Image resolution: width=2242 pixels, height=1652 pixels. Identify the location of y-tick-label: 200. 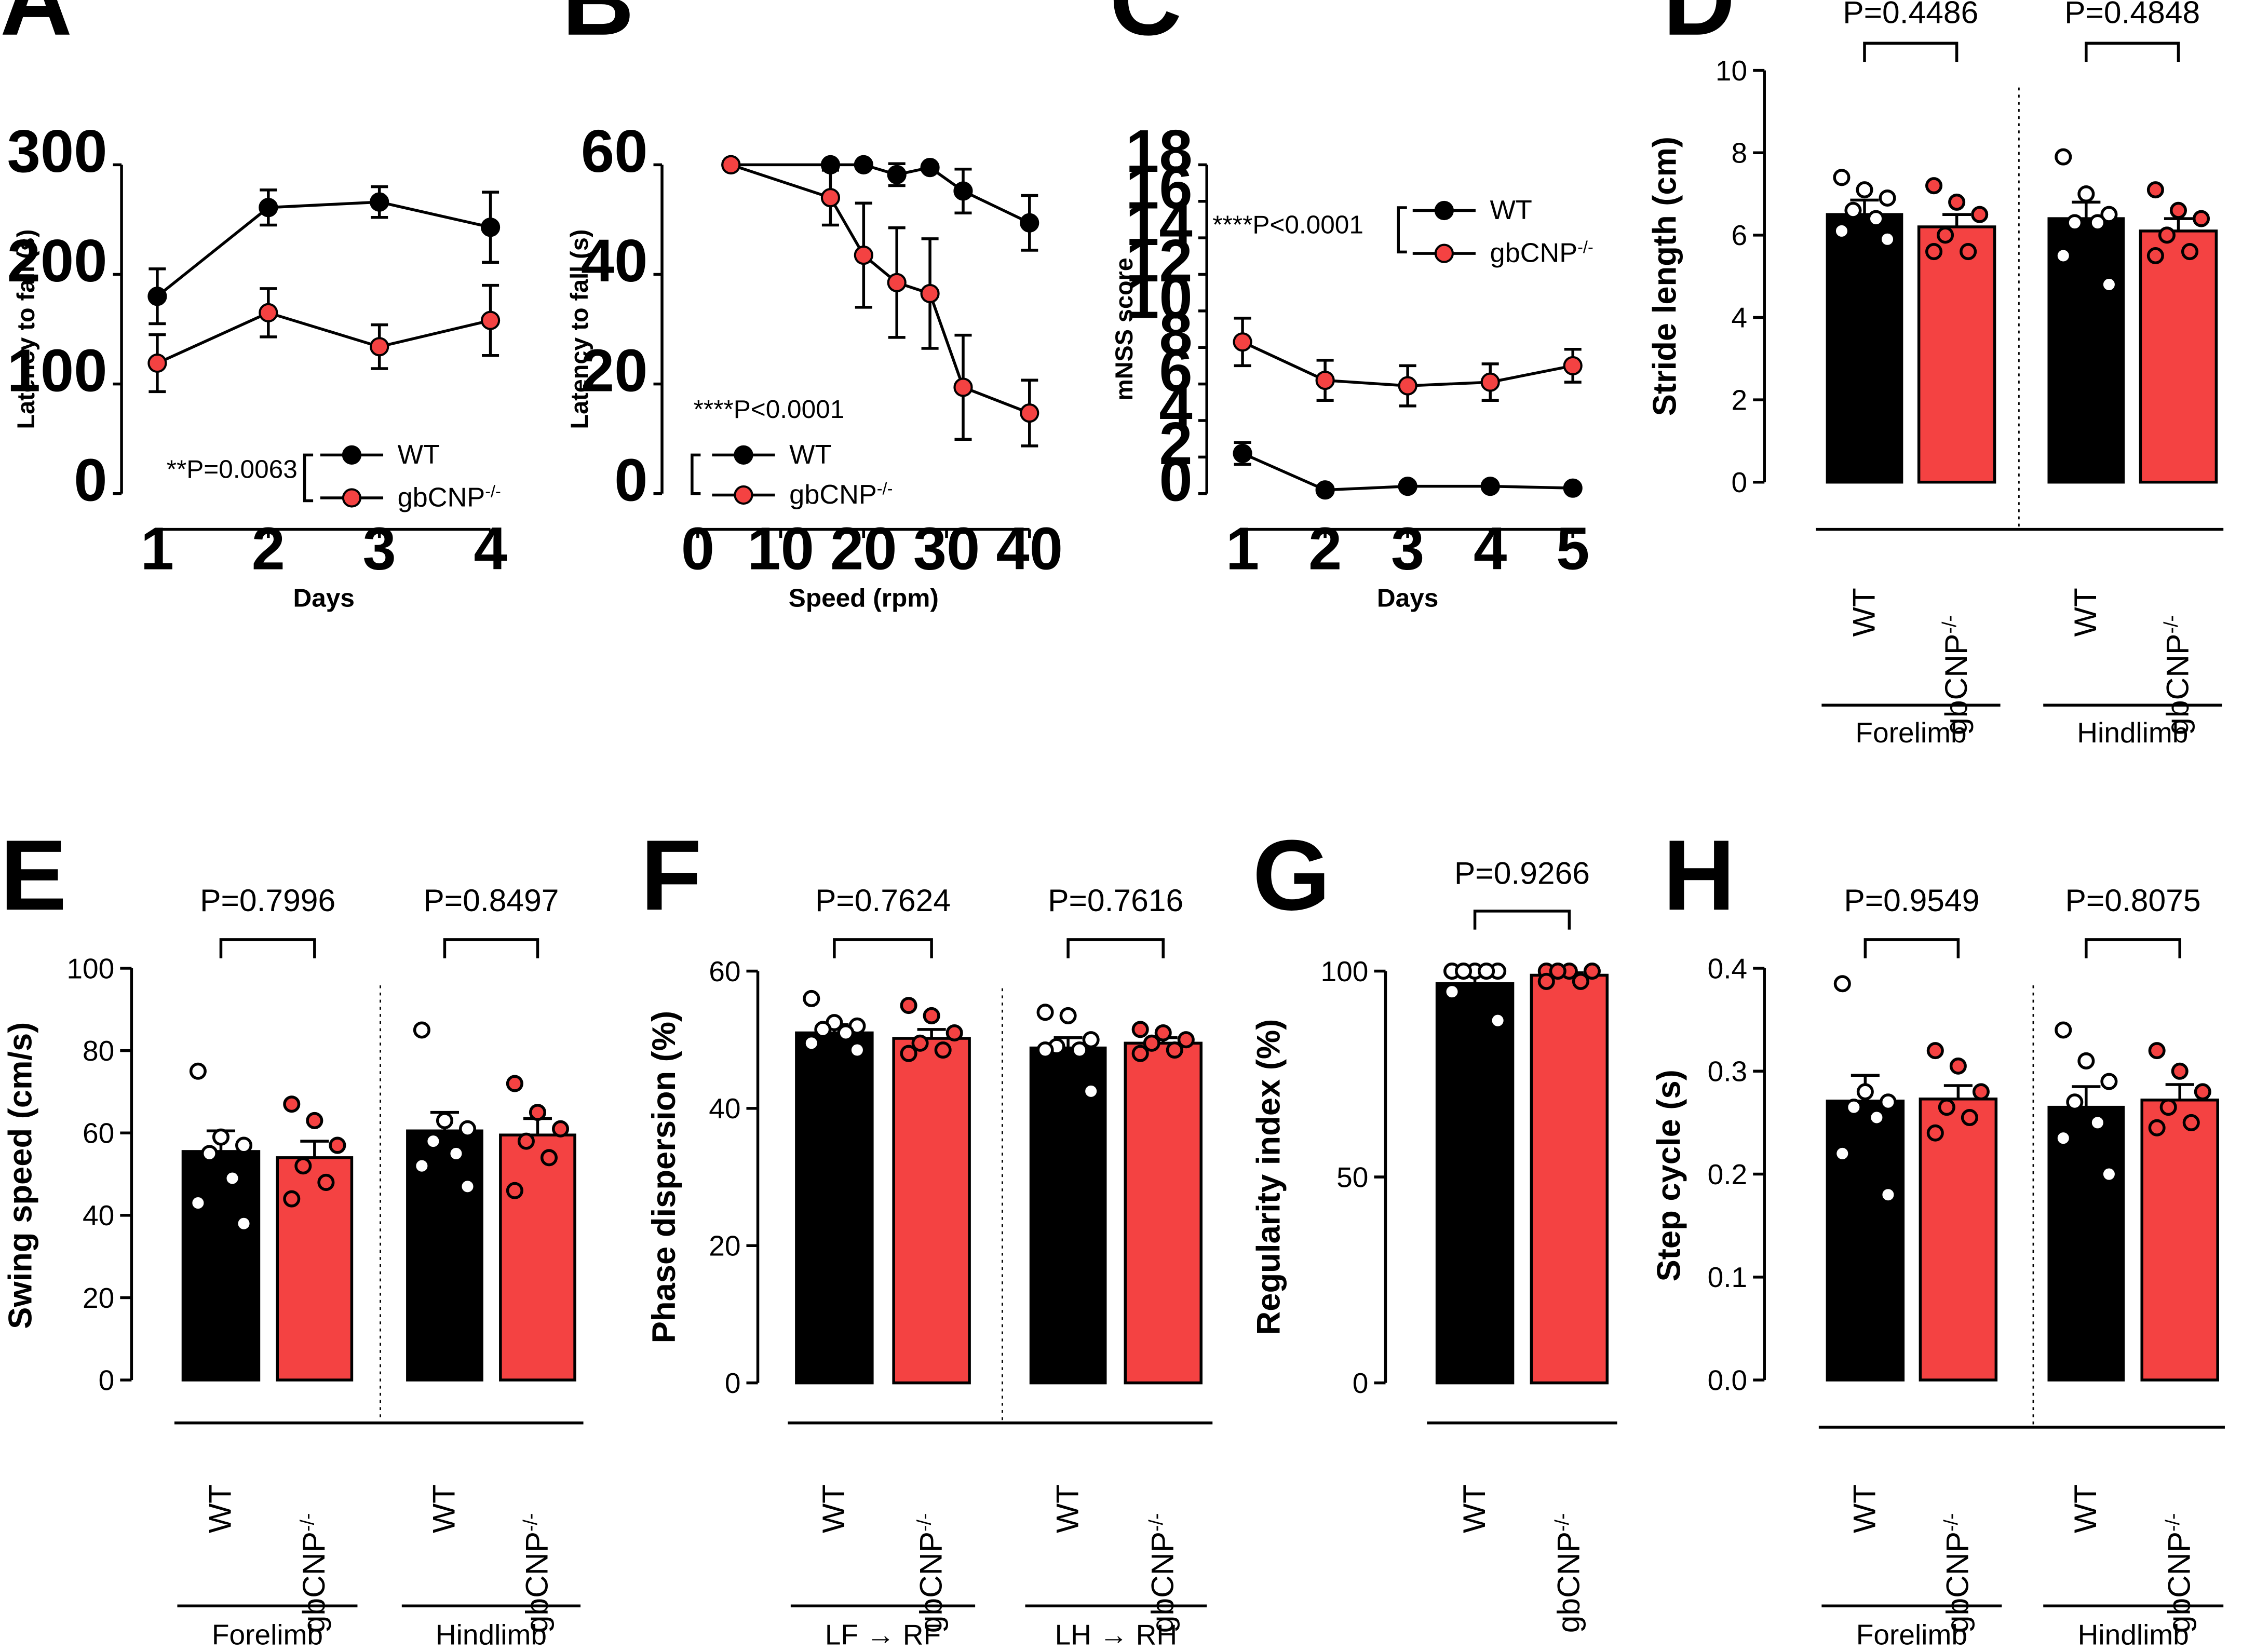
(57, 260).